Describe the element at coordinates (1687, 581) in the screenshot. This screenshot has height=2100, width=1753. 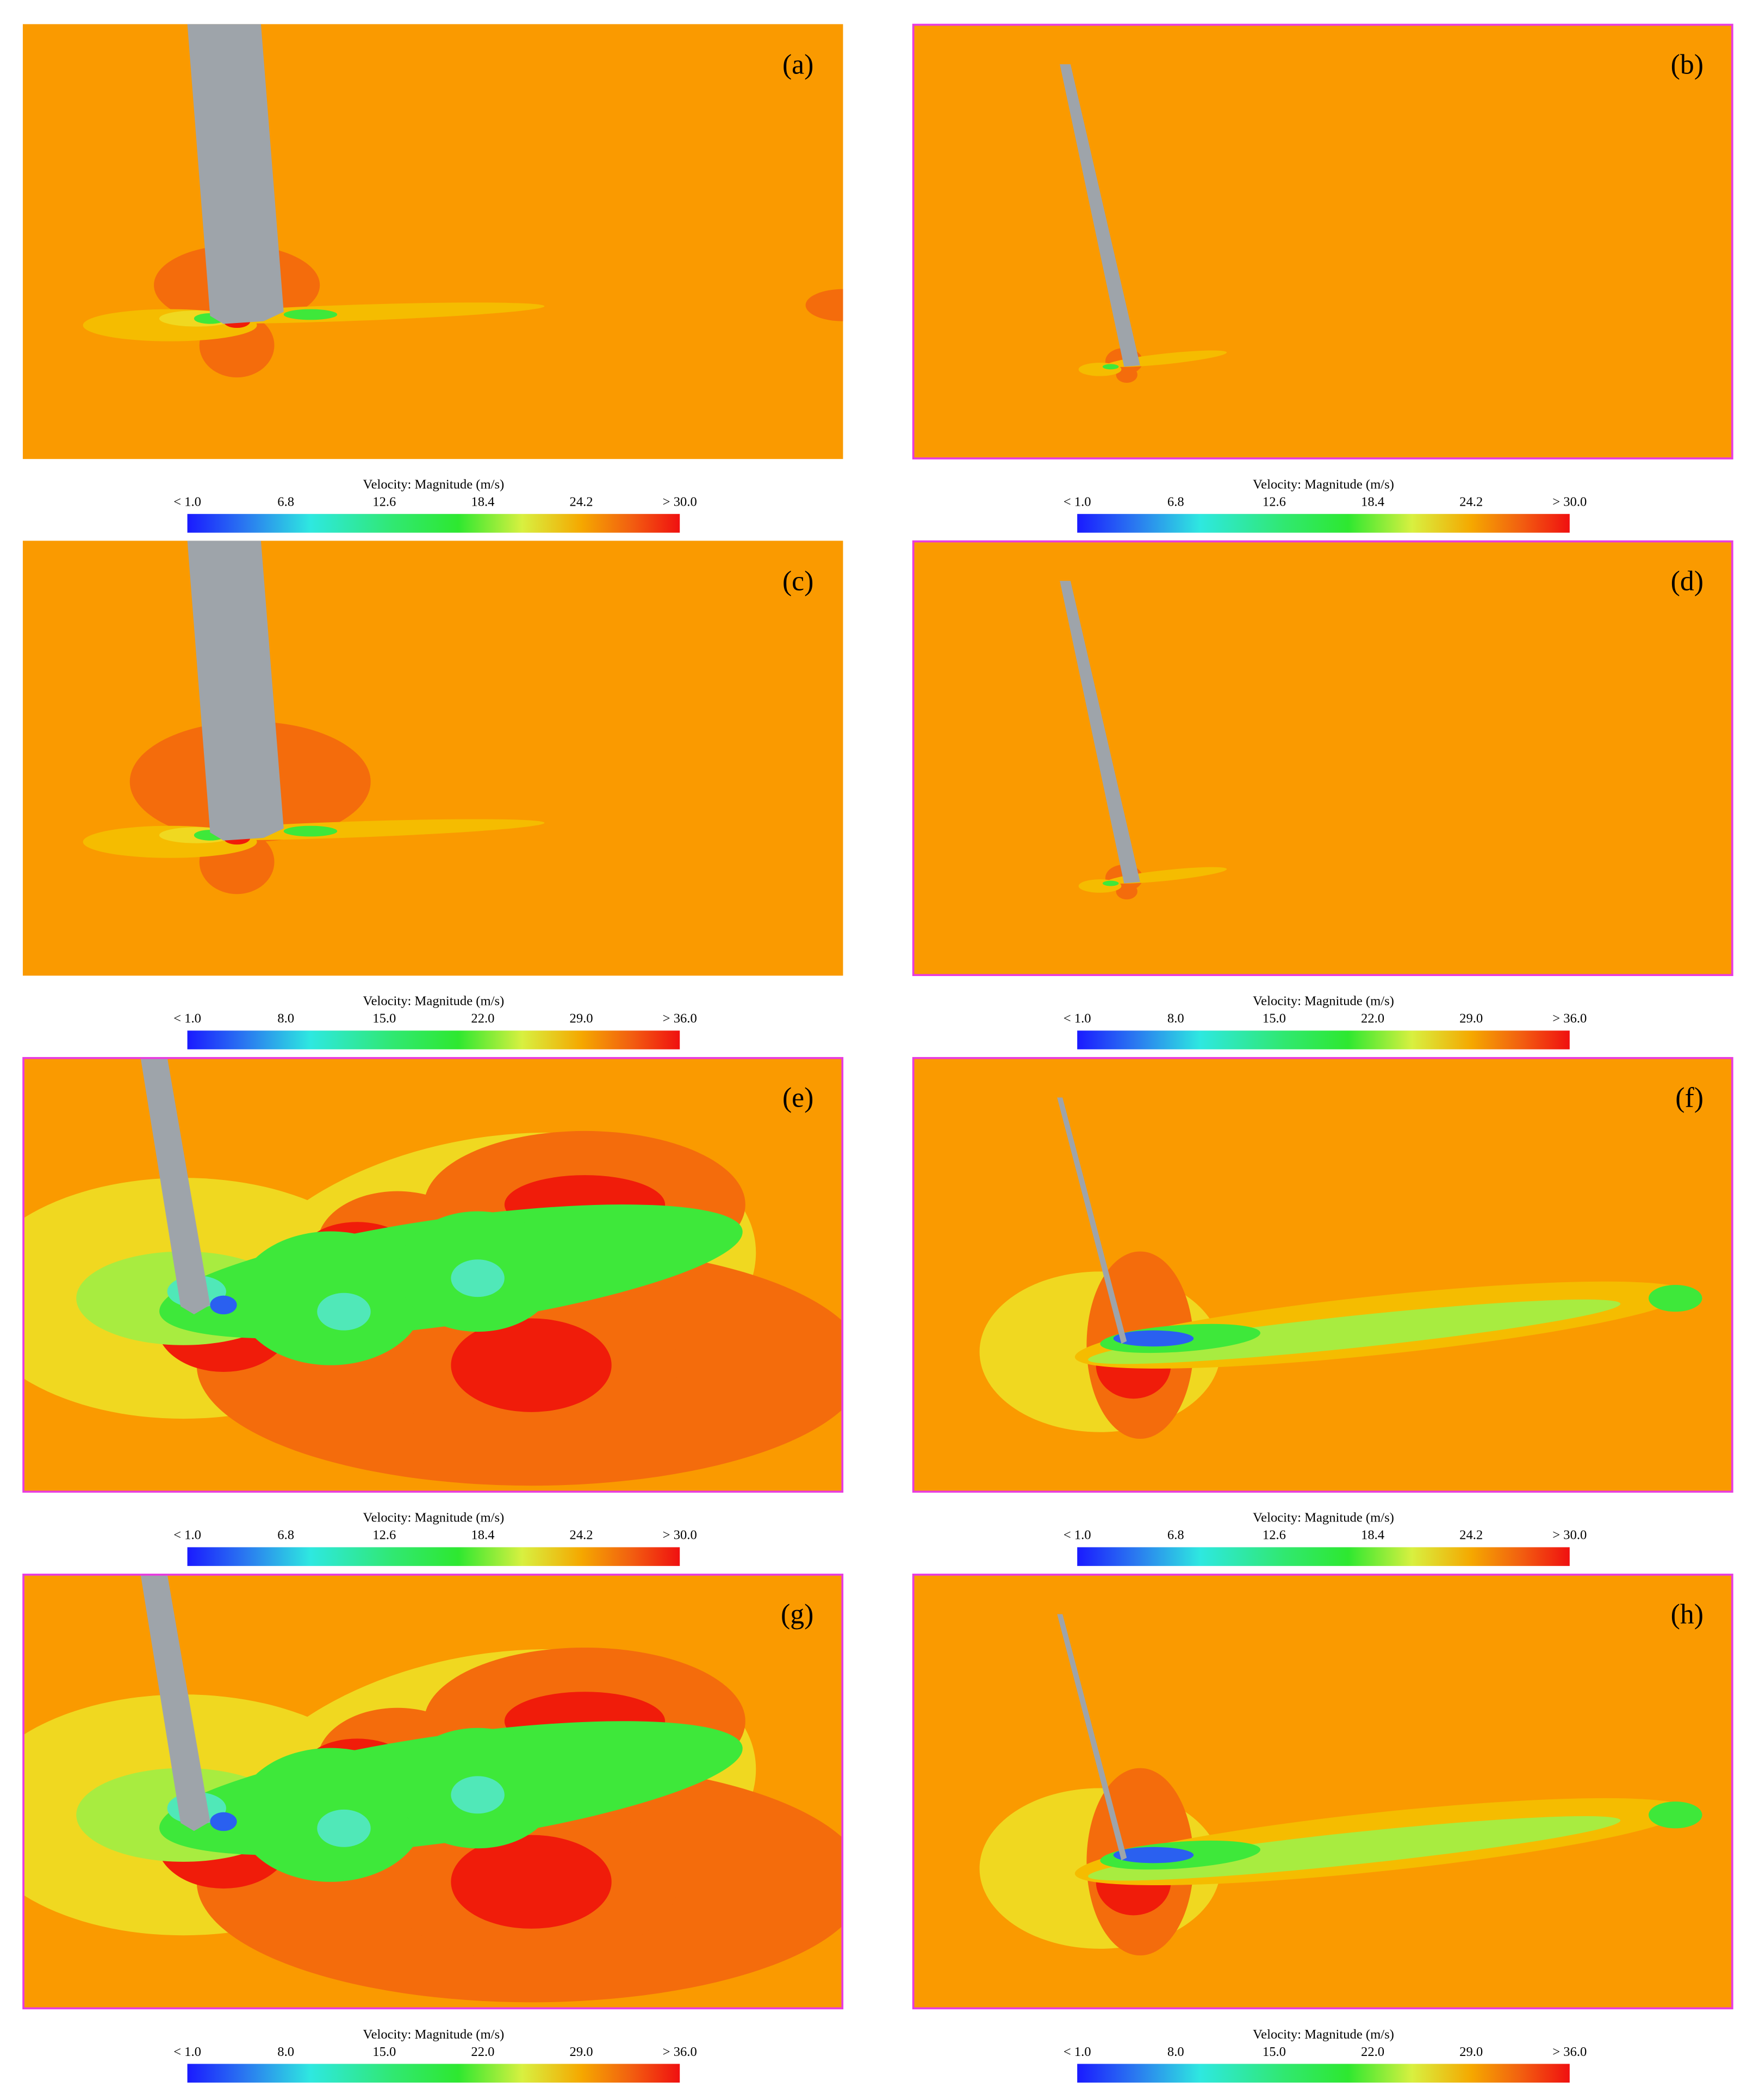
I see `panel-label: (d)` at that location.